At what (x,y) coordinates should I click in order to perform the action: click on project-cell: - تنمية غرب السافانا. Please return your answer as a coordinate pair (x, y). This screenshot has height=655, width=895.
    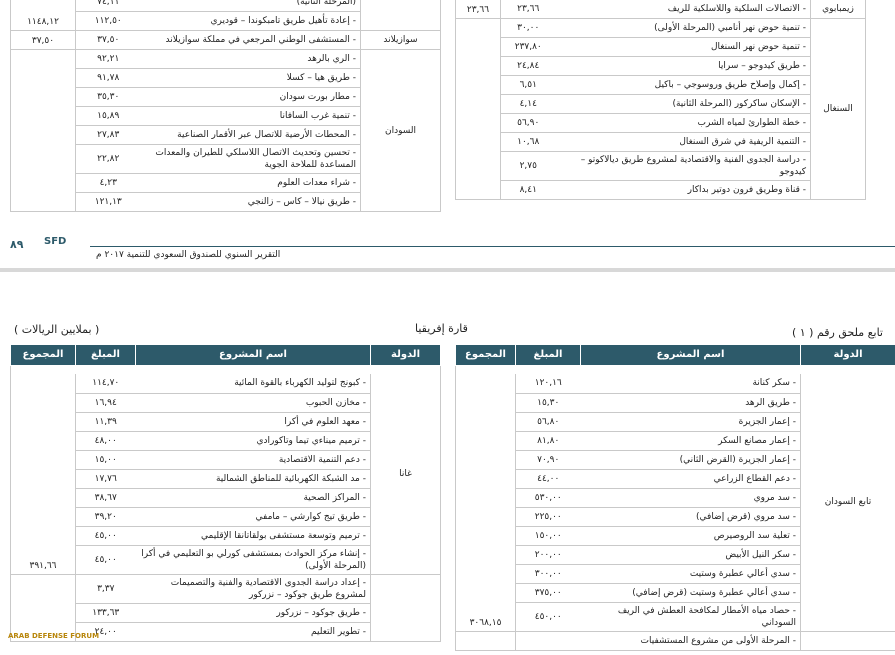
    Looking at the image, I should click on (250, 116).